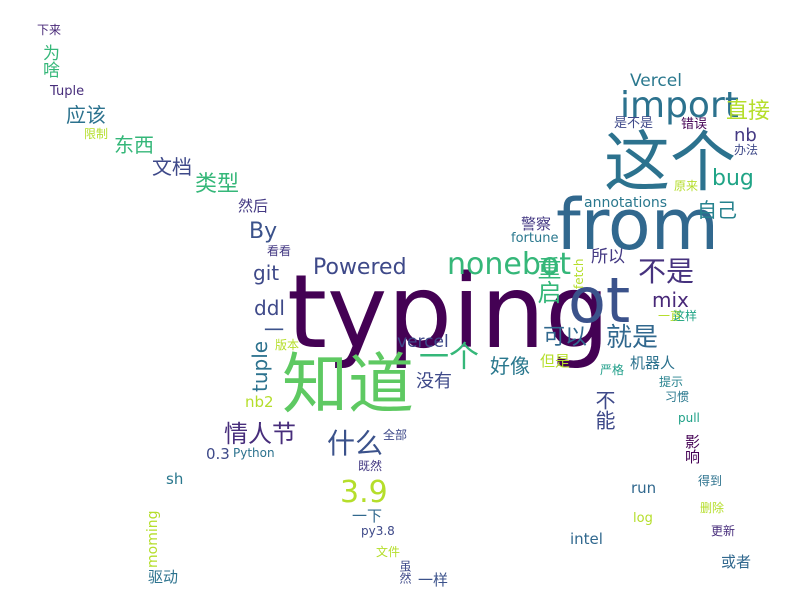 The height and width of the screenshot is (599, 800). What do you see at coordinates (717, 210) in the screenshot?
I see `word-ziji: 自己` at bounding box center [717, 210].